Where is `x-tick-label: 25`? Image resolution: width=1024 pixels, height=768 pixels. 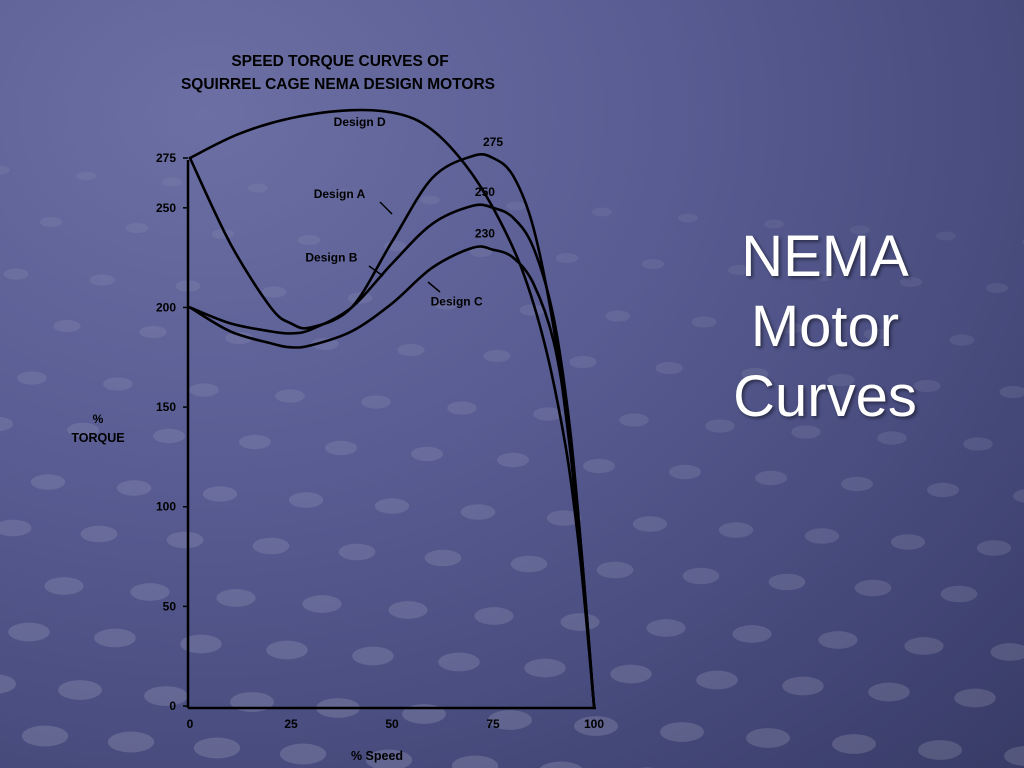
x-tick-label: 25 is located at coordinates (291, 724).